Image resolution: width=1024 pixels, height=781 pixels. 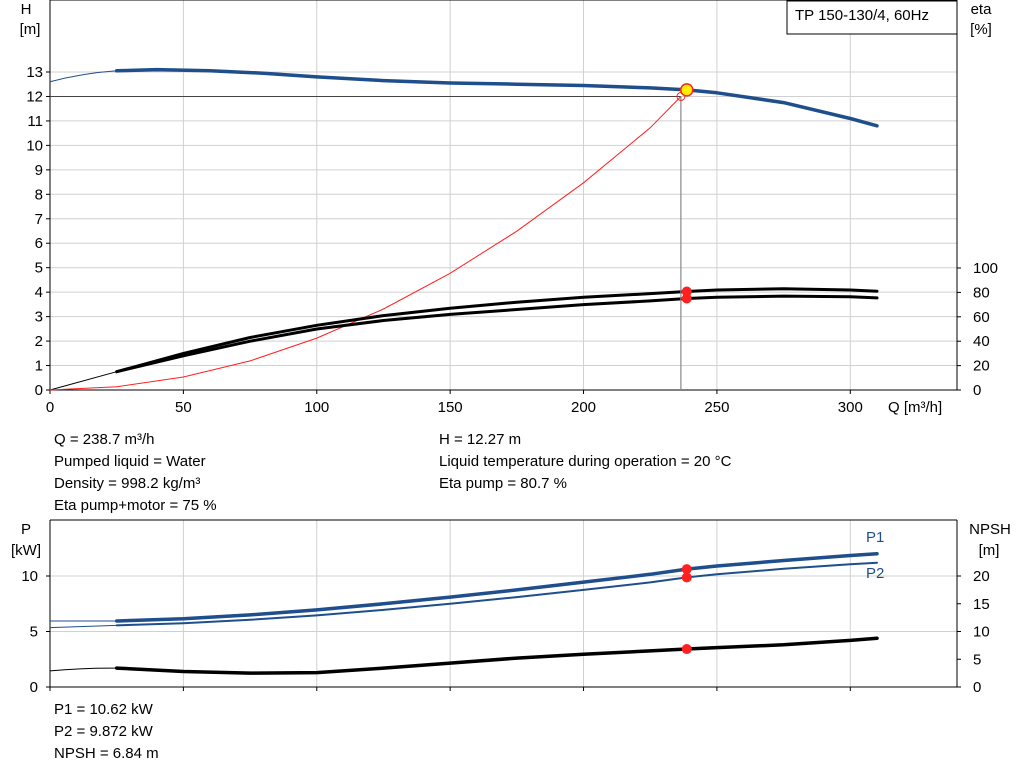 I want to click on info-p2: P2 = 9.872 kW, so click(x=103, y=731).